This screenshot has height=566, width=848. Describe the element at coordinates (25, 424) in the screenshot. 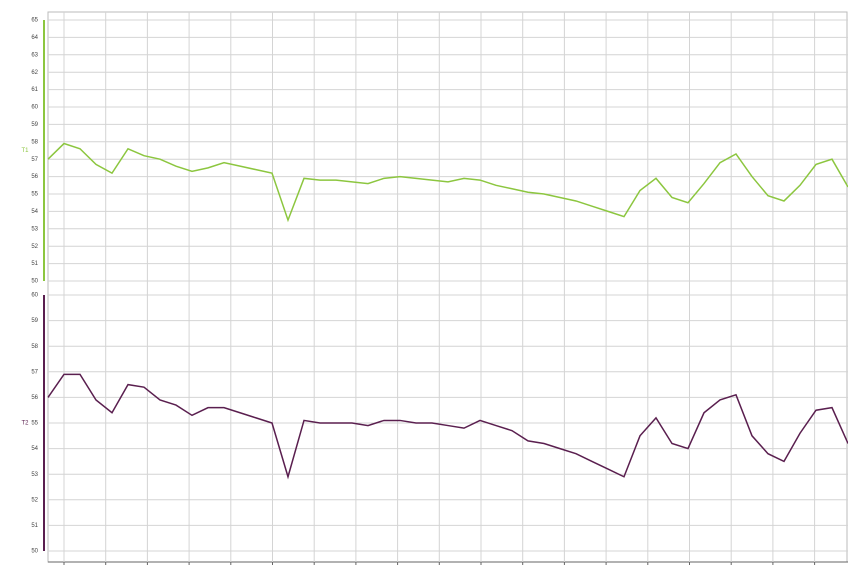

I see `y-axis-label: T2` at that location.